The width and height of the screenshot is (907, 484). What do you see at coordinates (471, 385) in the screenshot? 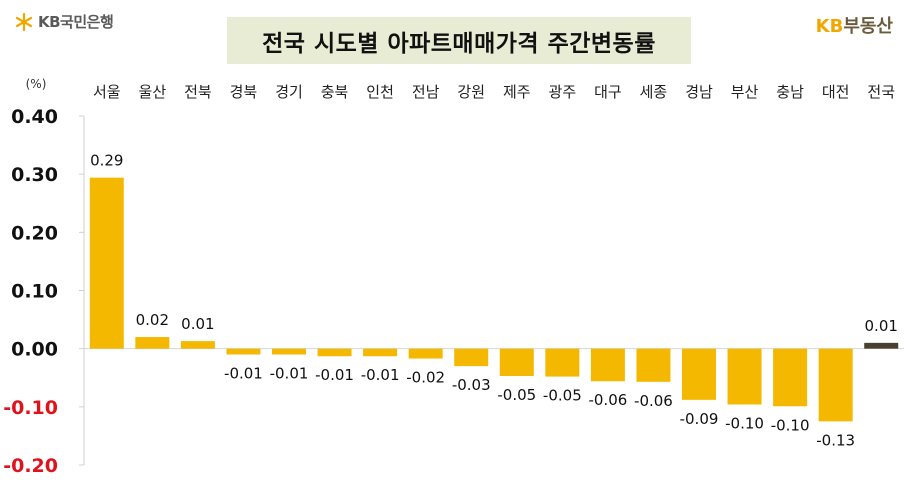
I see `value-label: -0.03` at bounding box center [471, 385].